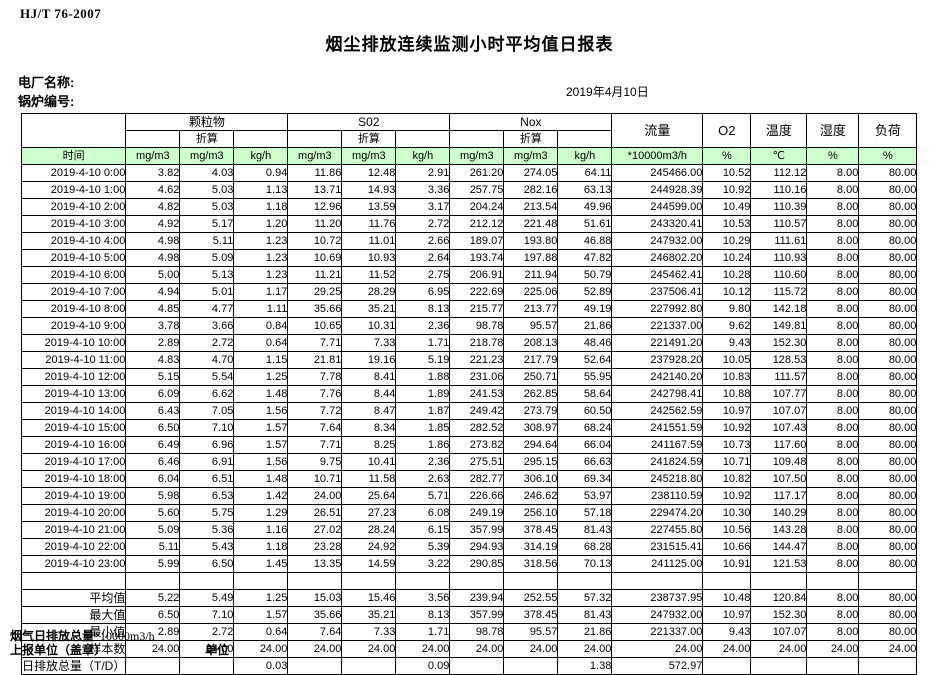 The image size is (939, 675). What do you see at coordinates (423, 309) in the screenshot?
I see `cell-value: 8.13` at bounding box center [423, 309].